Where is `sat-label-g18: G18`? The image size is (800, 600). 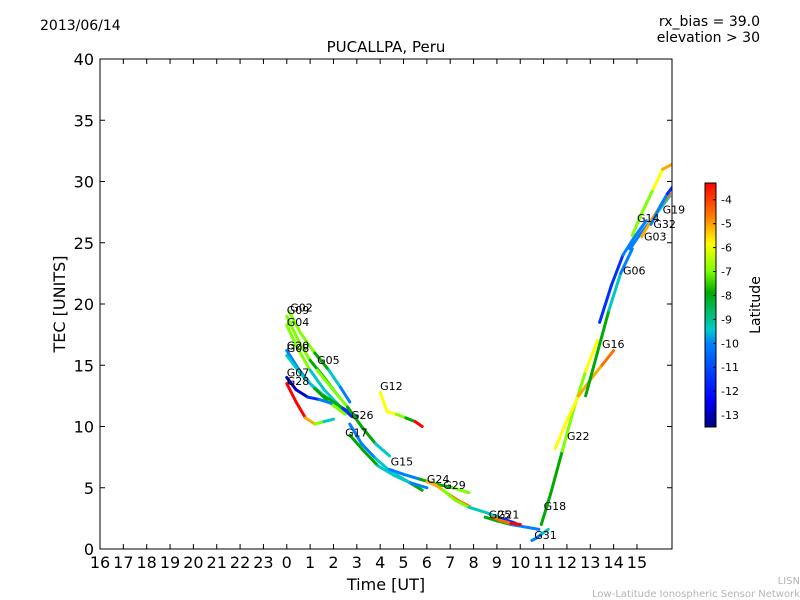 sat-label-g18: G18 is located at coordinates (555, 506).